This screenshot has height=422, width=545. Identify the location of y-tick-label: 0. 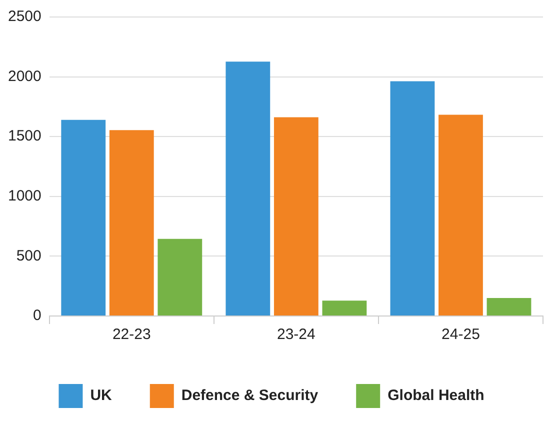
(37, 315).